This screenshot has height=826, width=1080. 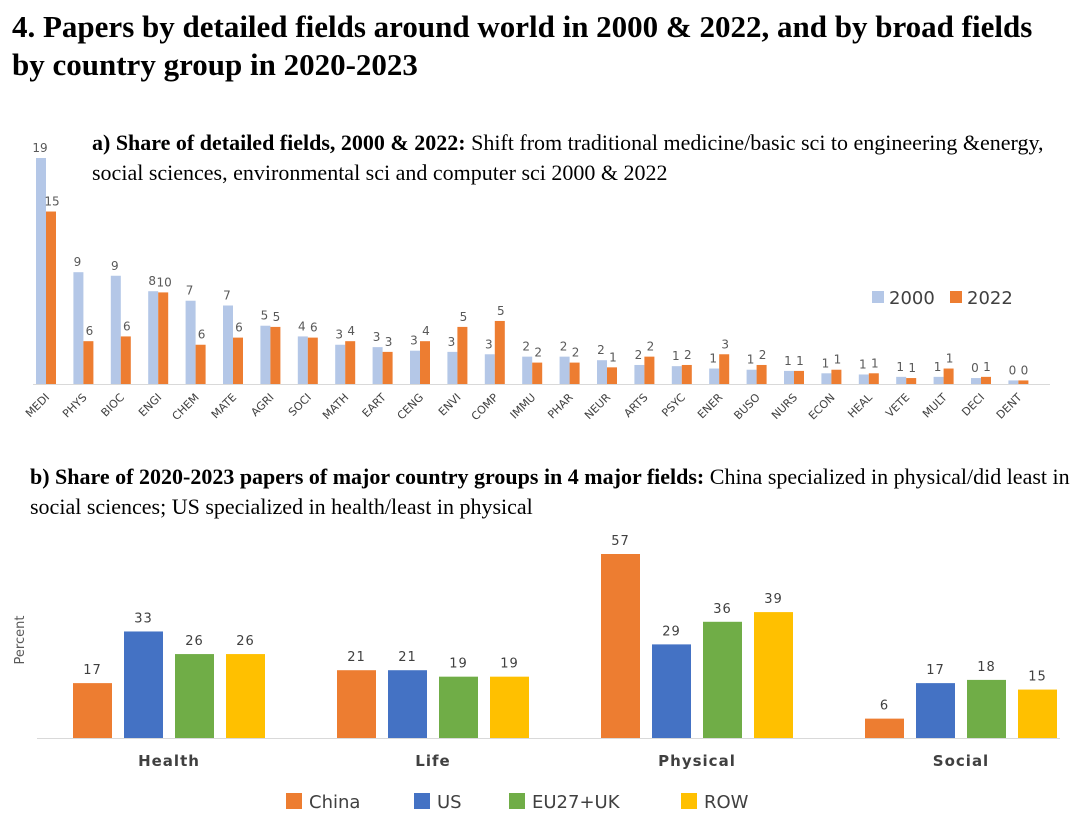 What do you see at coordinates (935, 670) in the screenshot?
I see `data-label-US-Social: 17` at bounding box center [935, 670].